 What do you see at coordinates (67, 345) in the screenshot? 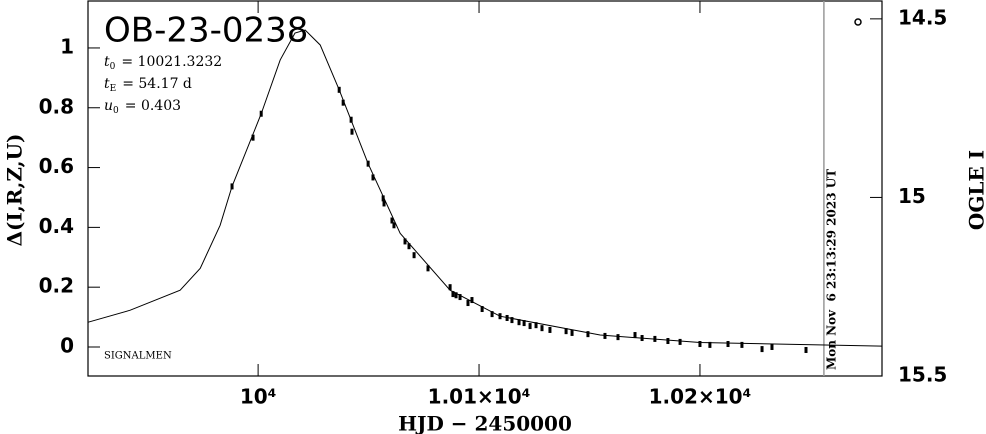
I see `y-tick-label: 0` at bounding box center [67, 345].